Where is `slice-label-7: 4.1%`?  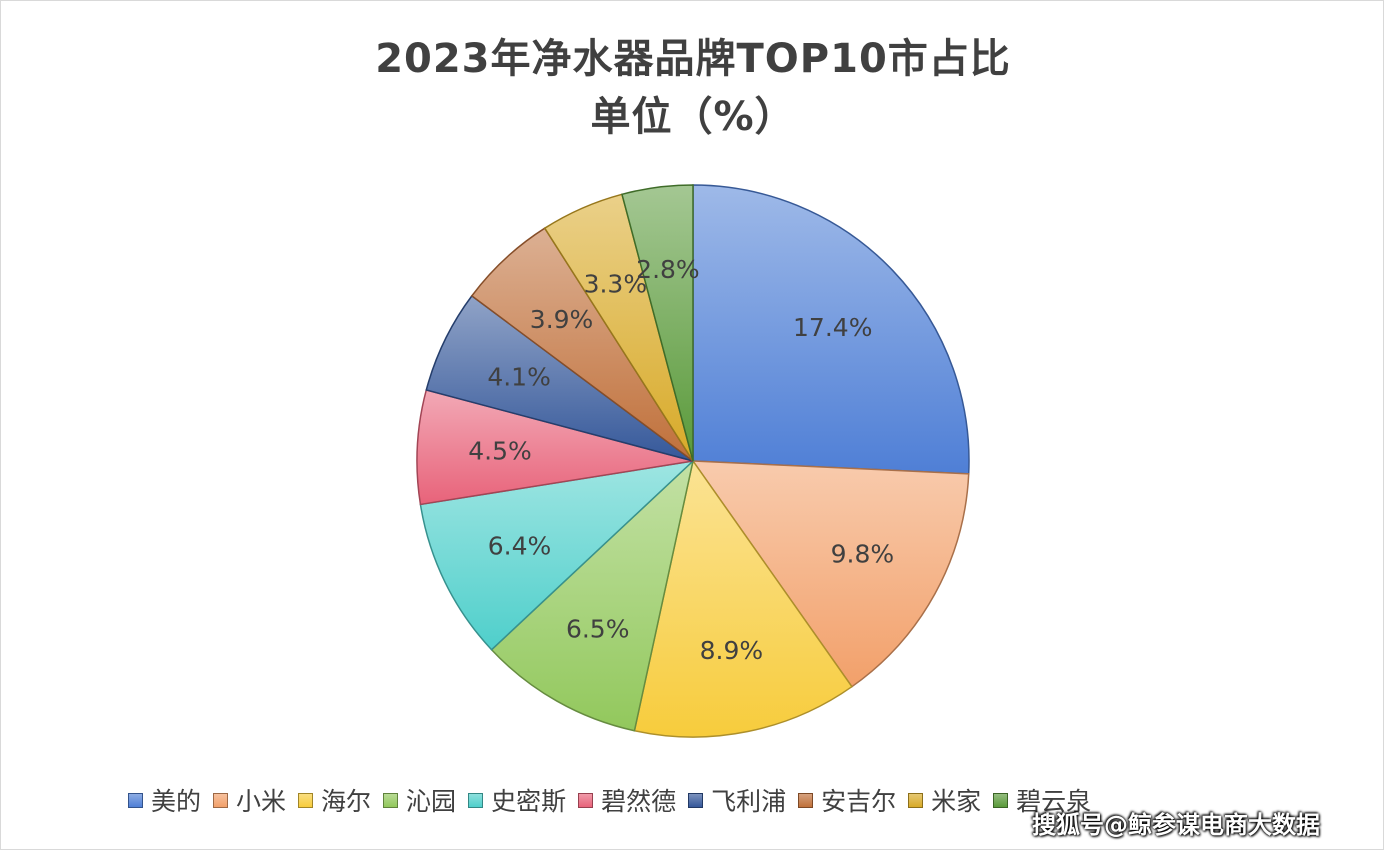 slice-label-7: 4.1% is located at coordinates (519, 376).